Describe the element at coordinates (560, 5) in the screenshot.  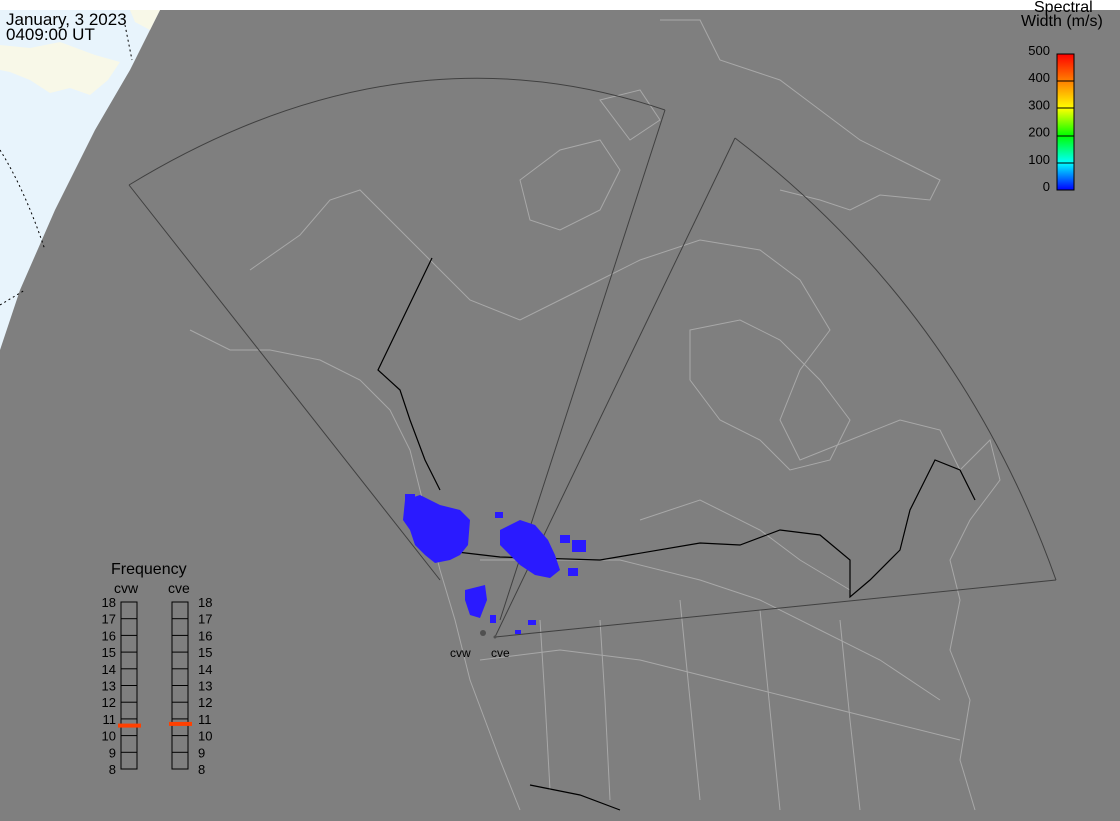
I see `top-strip` at that location.